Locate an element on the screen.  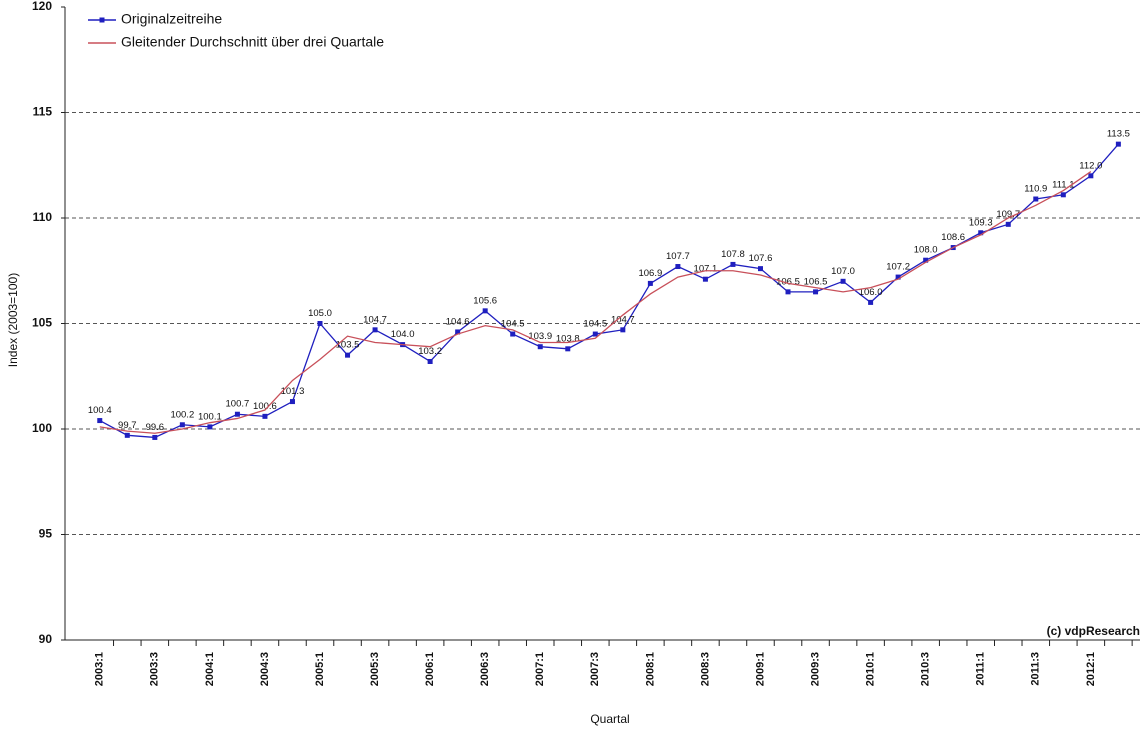
data-label: 103.2 is located at coordinates (430, 351).